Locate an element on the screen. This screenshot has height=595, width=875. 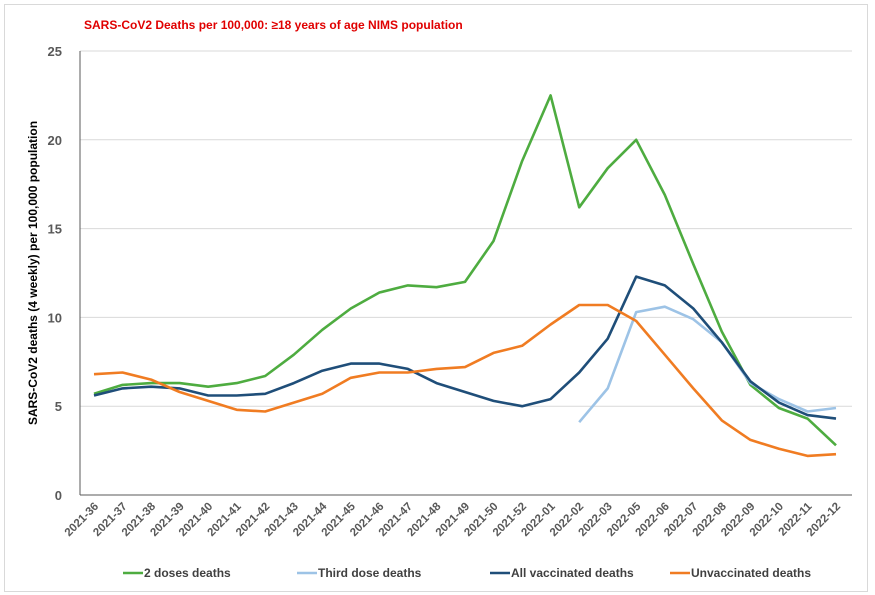
legend-item: Third dose deaths is located at coordinates (359, 573).